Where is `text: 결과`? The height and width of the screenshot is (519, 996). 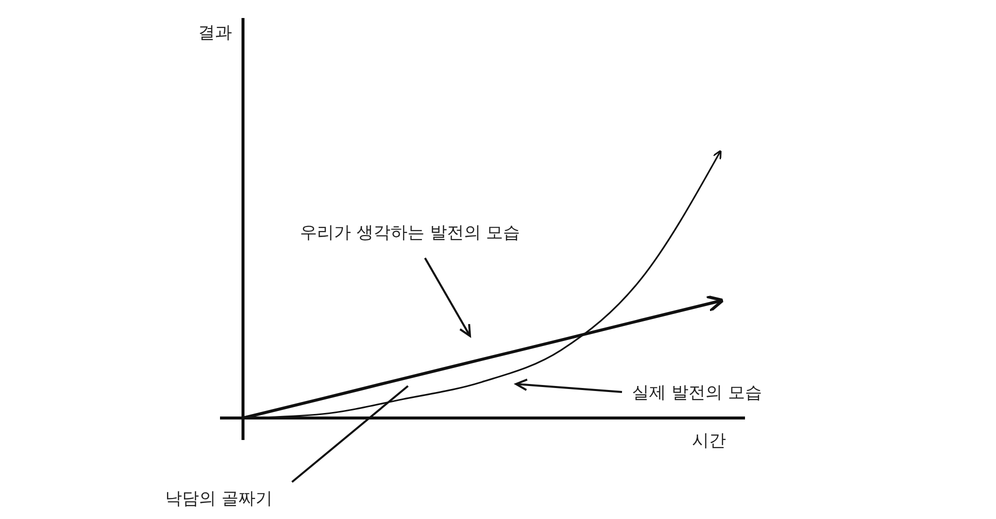
text: 결과 is located at coordinates (215, 33).